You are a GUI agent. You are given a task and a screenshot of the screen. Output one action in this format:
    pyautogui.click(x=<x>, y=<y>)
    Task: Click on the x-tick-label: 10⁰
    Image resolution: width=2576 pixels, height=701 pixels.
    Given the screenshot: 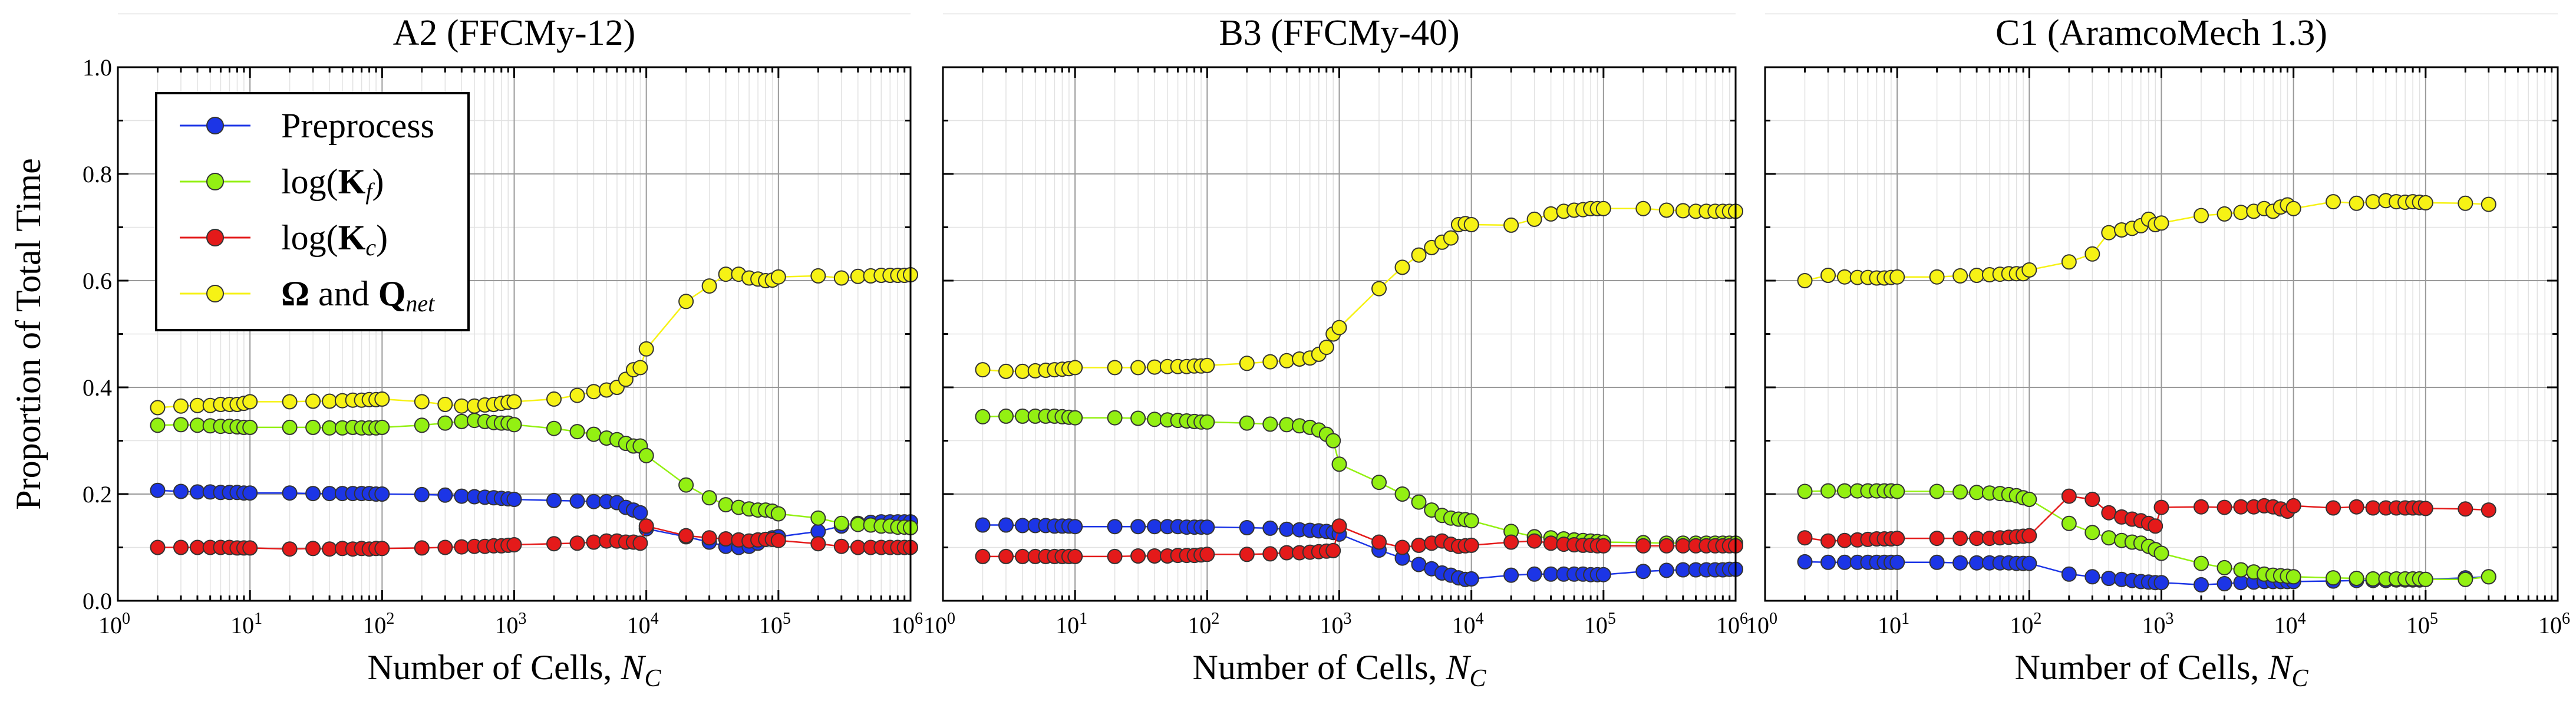 What is the action you would take?
    pyautogui.click(x=1762, y=624)
    